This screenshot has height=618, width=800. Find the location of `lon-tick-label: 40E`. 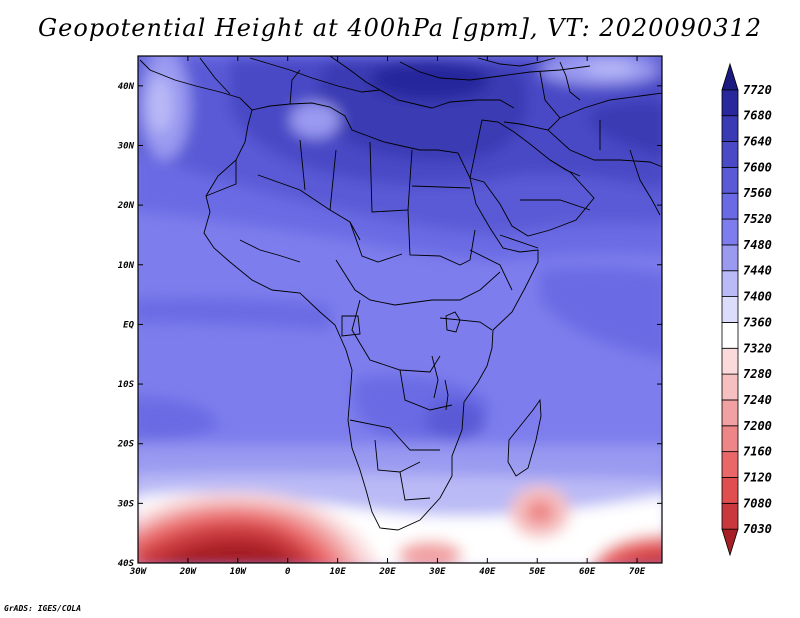

lon-tick-label: 40E is located at coordinates (487, 572).